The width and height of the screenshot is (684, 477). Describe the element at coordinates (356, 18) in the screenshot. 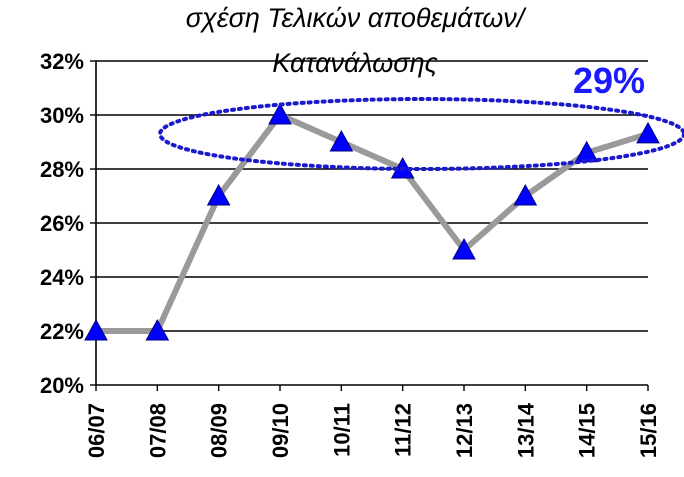

I see `chart-title-line1: σχέση Τελικών αποθεμάτων/` at that location.